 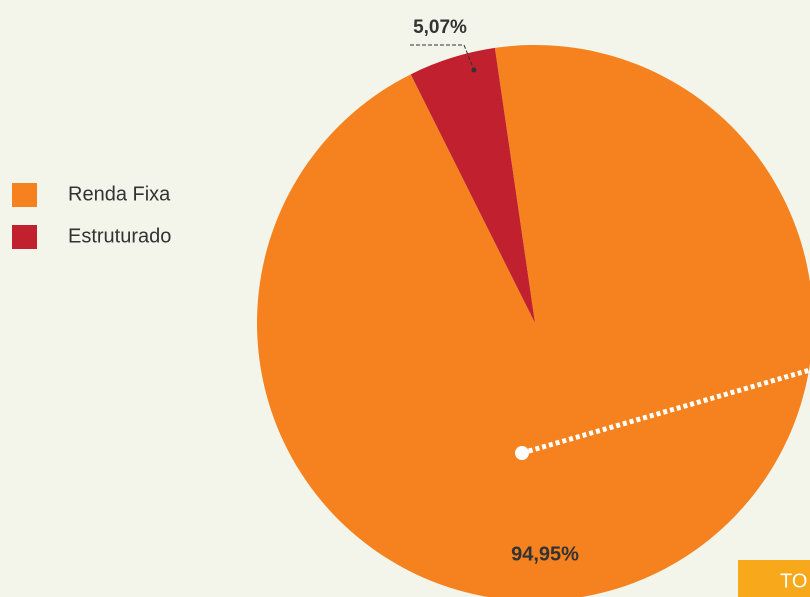 I want to click on data-label: 5,07%, so click(x=440, y=27).